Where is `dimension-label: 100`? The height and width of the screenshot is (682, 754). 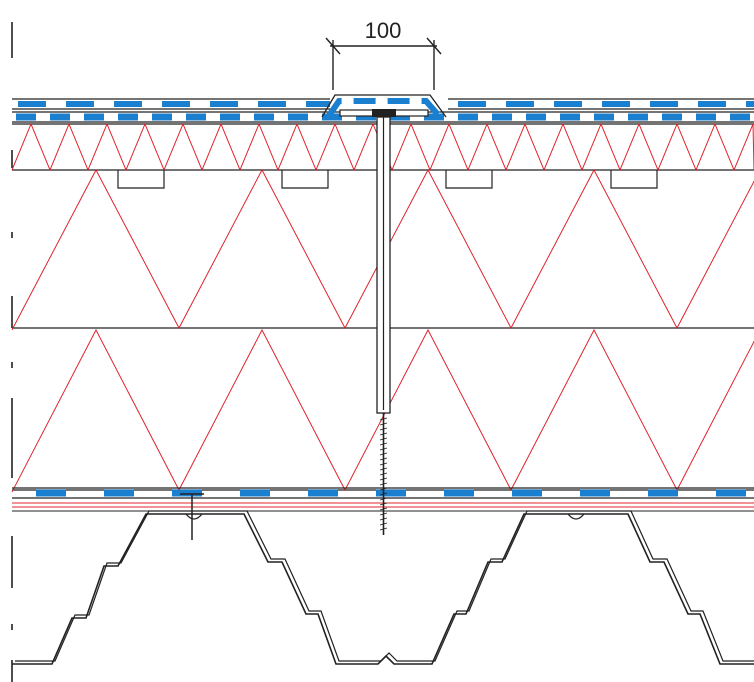
dimension-label: 100 is located at coordinates (383, 30).